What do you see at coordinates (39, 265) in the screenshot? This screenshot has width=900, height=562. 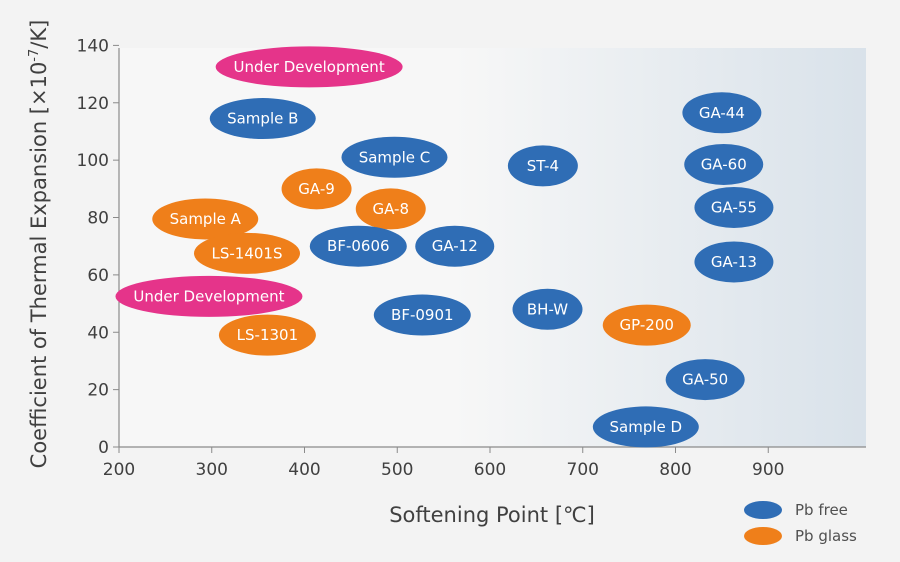 I see `y-axis-title-main: Coefficient of Thermal Expansion [×10` at bounding box center [39, 265].